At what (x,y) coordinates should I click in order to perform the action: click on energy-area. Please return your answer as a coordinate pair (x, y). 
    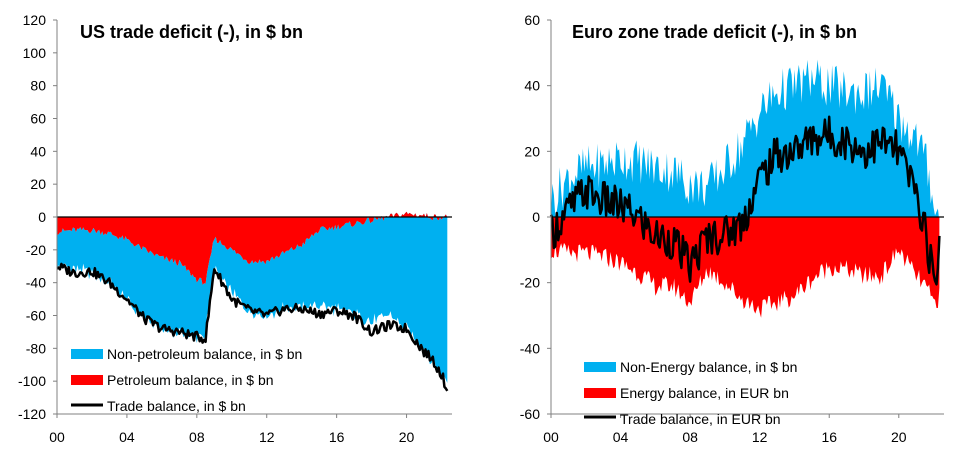
    Looking at the image, I should click on (745, 267).